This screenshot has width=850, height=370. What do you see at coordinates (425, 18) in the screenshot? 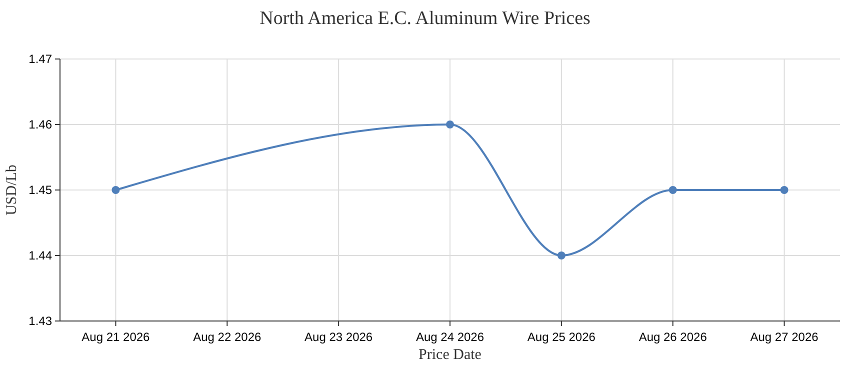
I see `chart-title: North America E.C. Aluminum Wire Prices` at bounding box center [425, 18].